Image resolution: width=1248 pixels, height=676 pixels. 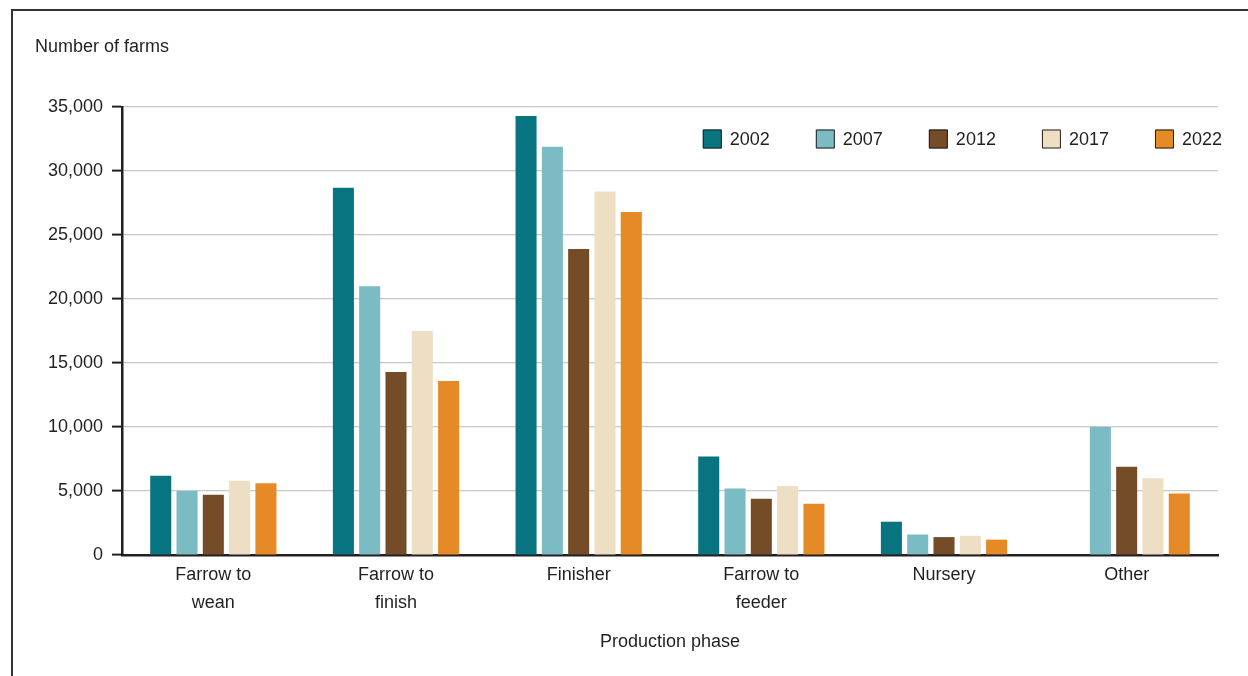 I want to click on y-tick-label: 10,000, so click(x=75, y=425).